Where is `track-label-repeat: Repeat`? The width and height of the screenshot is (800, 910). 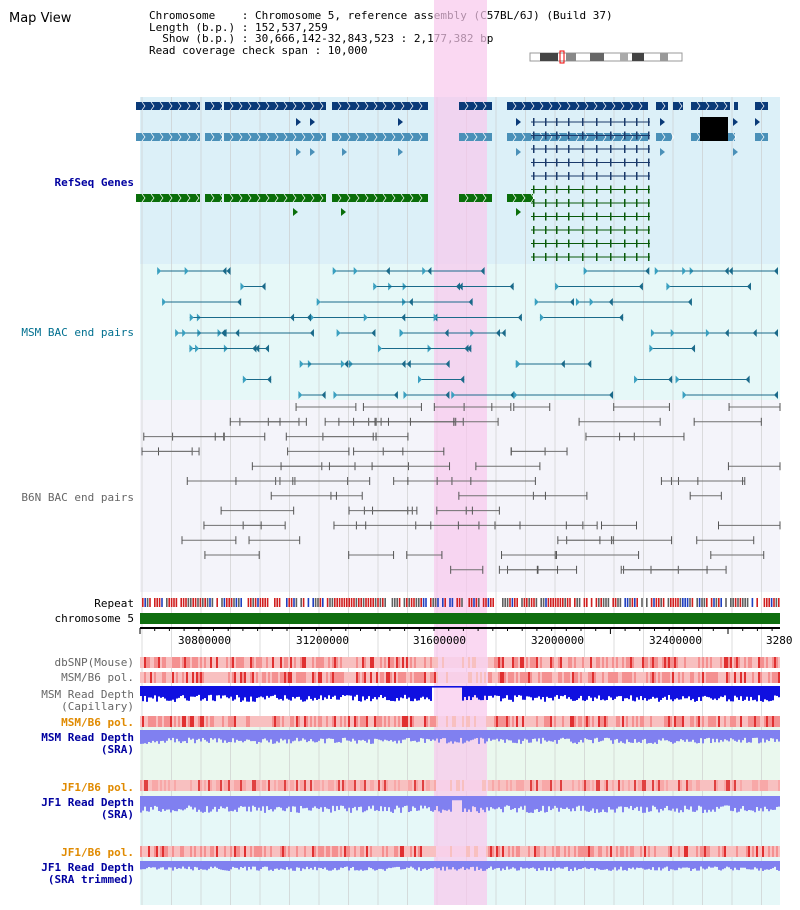
track-label-repeat: Repeat is located at coordinates (114, 603).